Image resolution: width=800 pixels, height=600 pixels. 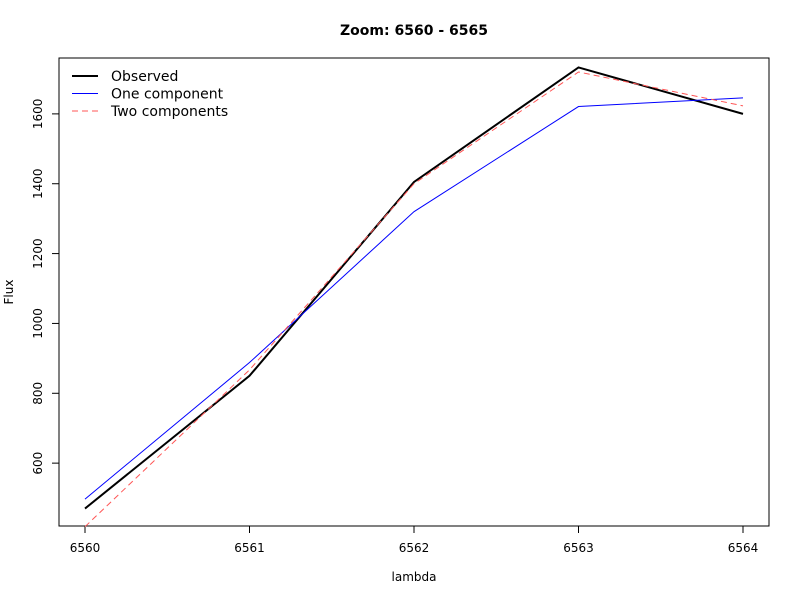 What do you see at coordinates (9, 292) in the screenshot?
I see `y-axis-label: Flux` at bounding box center [9, 292].